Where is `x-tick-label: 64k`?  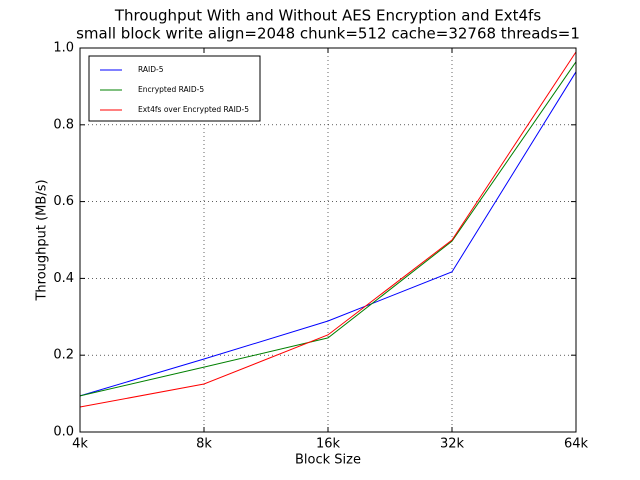 x-tick-label: 64k is located at coordinates (576, 444).